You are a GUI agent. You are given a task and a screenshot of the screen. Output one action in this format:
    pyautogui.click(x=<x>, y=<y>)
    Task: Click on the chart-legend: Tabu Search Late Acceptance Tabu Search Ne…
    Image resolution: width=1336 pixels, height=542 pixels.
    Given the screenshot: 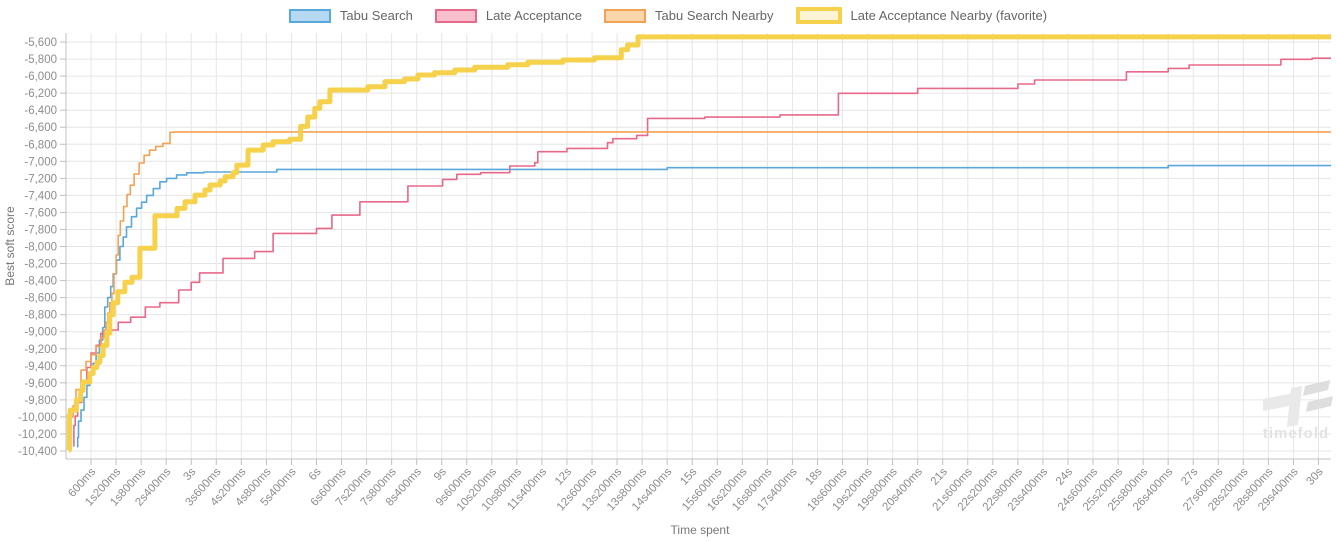 What is the action you would take?
    pyautogui.click(x=668, y=15)
    